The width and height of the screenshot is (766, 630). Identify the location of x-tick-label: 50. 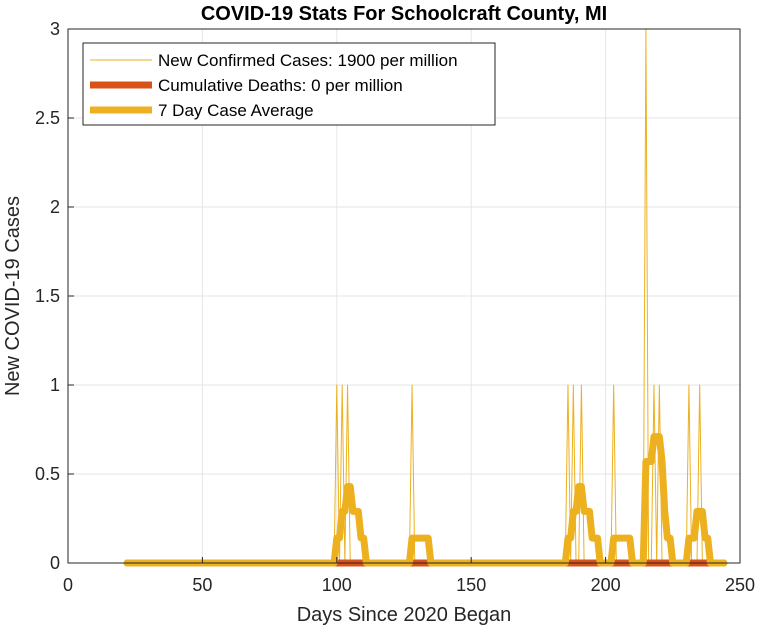
(202, 585).